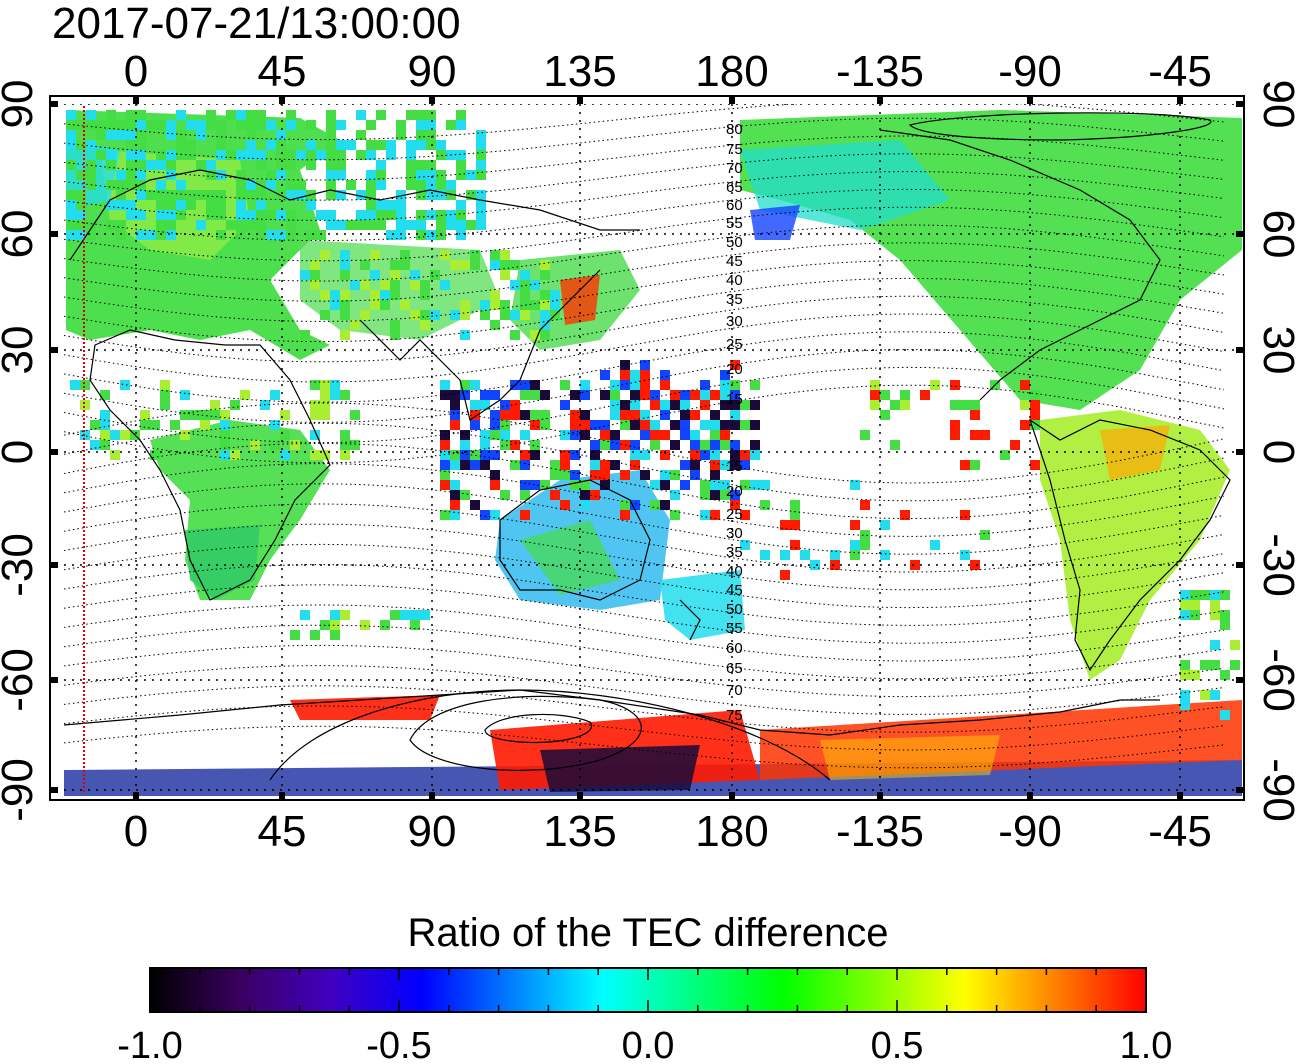  I want to click on contour-label: 20, so click(734, 369).